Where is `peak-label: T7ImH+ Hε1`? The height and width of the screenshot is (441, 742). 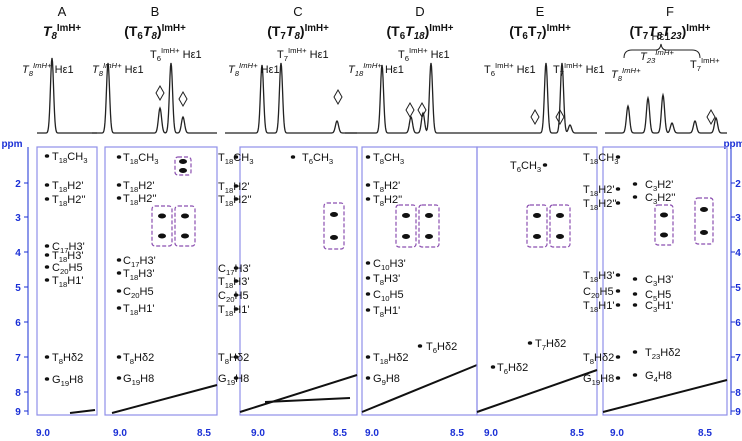
peak-label: T7ImH+ Hε1 is located at coordinates (303, 54).